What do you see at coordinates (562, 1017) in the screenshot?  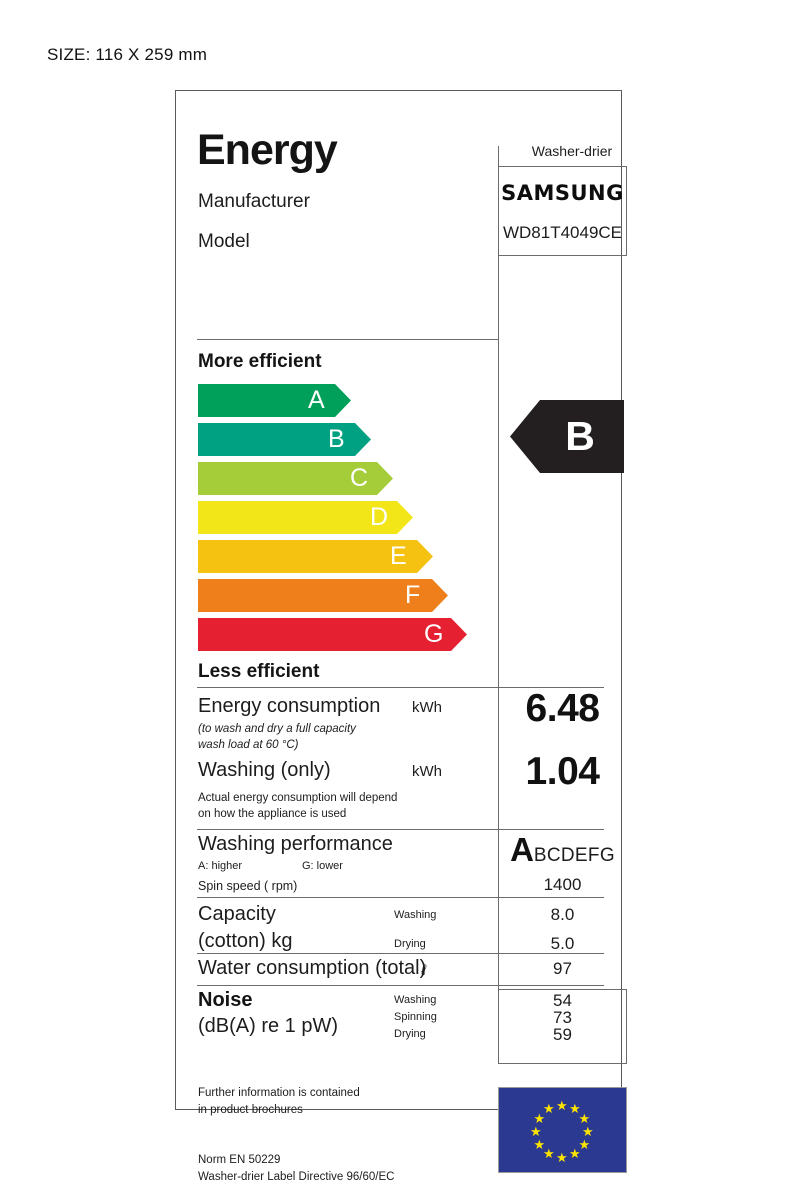 I see `noise-value-spinning: 73` at bounding box center [562, 1017].